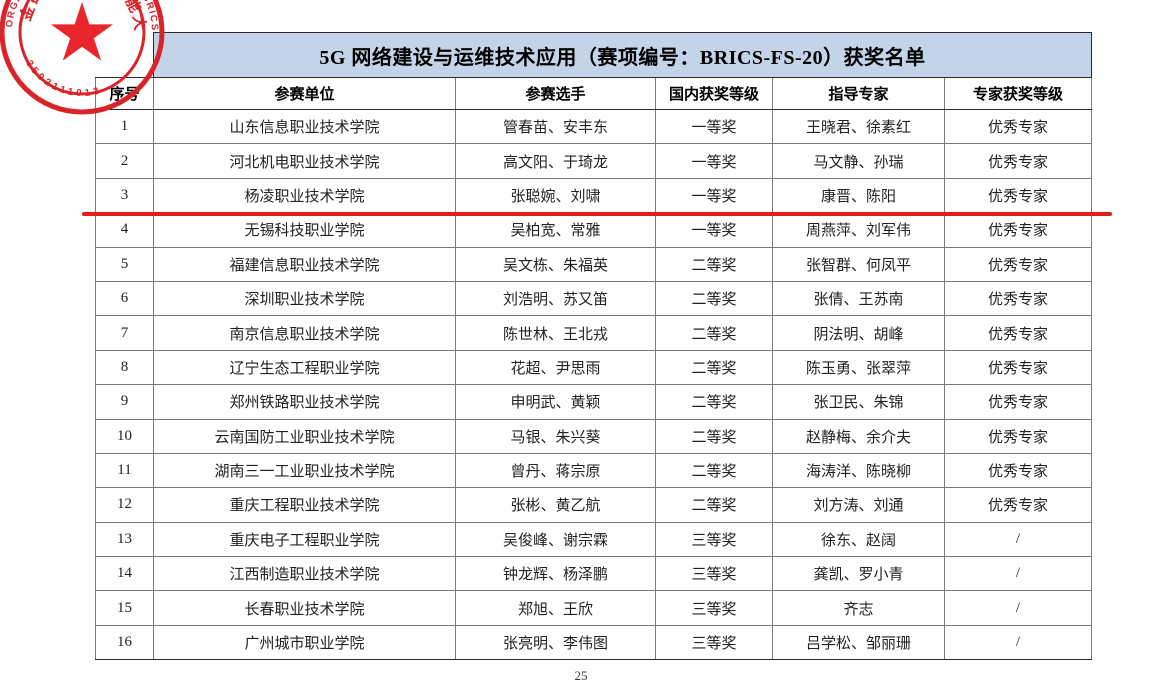 The width and height of the screenshot is (1162, 697). I want to click on cell-expert: 齐志, so click(858, 608).